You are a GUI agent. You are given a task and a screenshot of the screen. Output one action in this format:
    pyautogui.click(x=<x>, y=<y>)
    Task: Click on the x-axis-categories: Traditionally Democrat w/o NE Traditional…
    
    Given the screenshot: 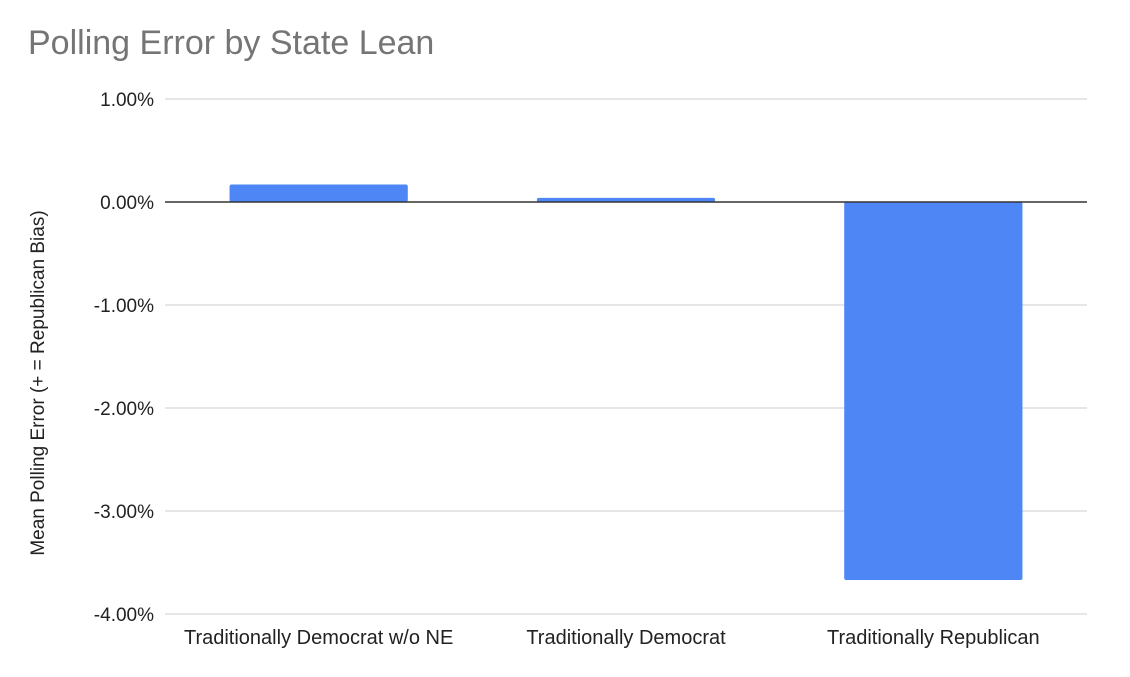 What is the action you would take?
    pyautogui.click(x=612, y=638)
    